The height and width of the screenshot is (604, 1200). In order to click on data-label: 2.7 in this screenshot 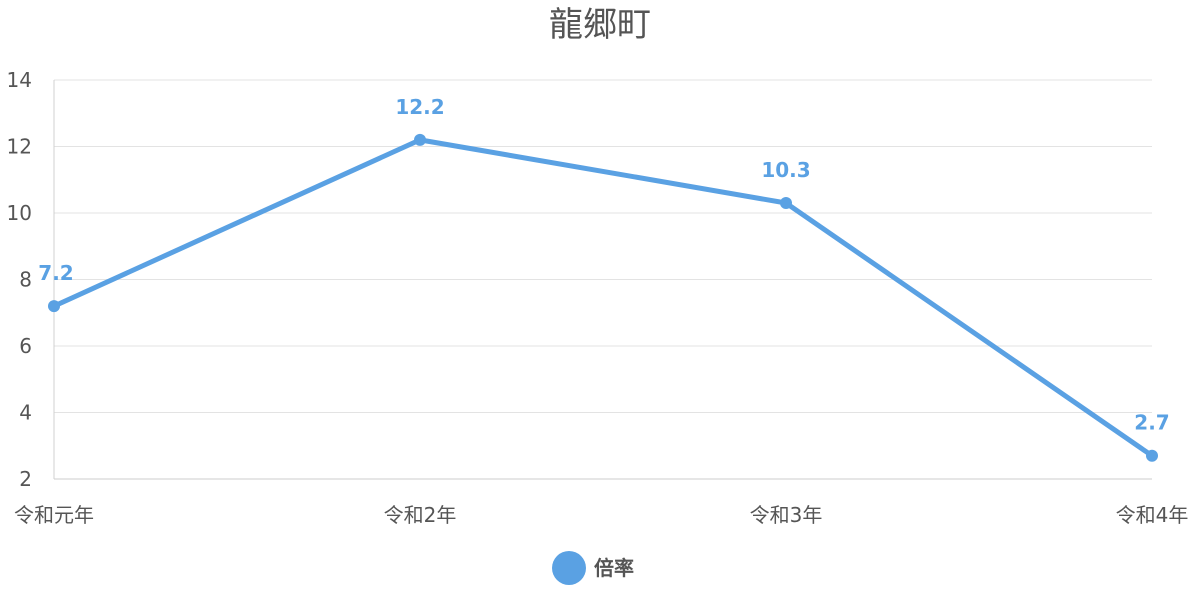, I will do `click(1151, 423)`.